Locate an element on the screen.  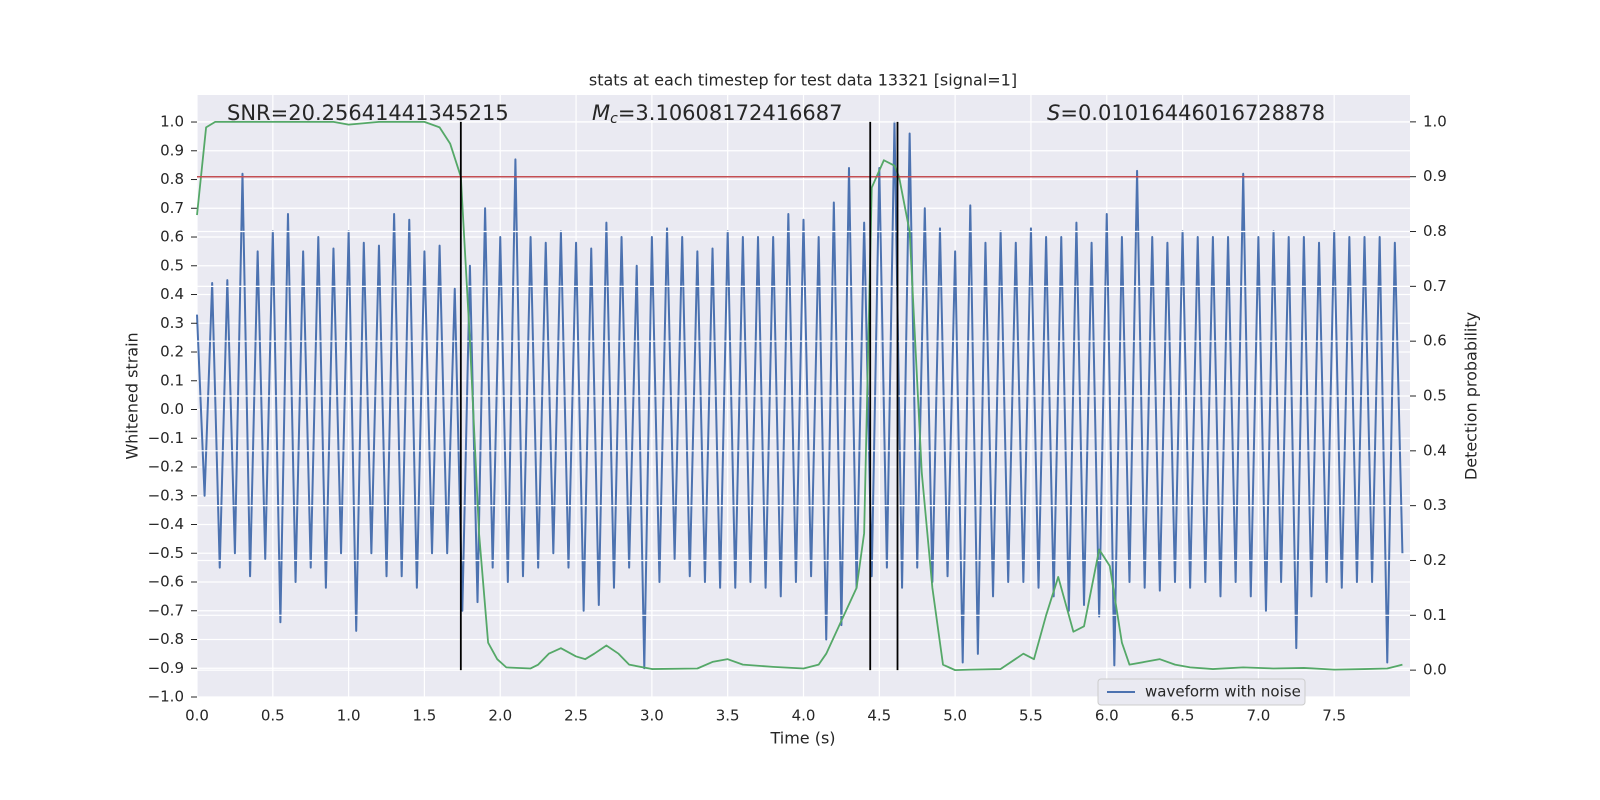
annotation-text: SNR=20.25641441345215 is located at coordinates (368, 113).